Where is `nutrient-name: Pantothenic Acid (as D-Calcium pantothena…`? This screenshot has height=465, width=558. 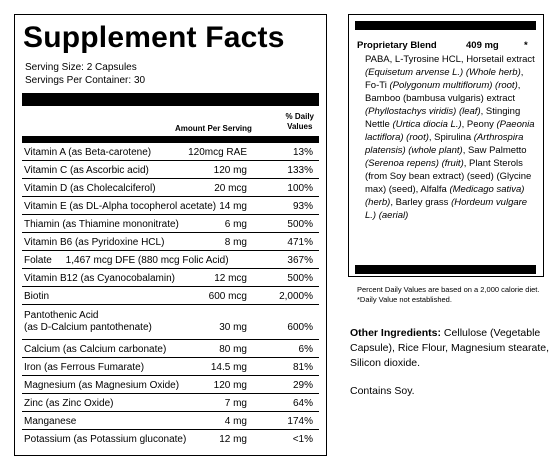
nutrient-name: Pantothenic Acid (as D-Calcium pantothena… is located at coordinates (88, 322).